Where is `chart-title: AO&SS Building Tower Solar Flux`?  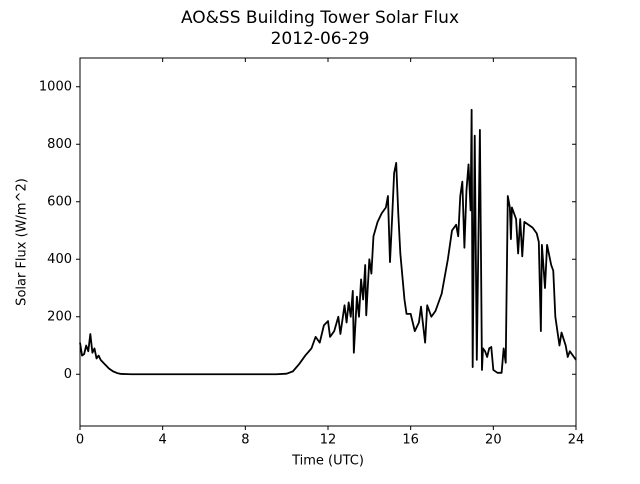
chart-title: AO&SS Building Tower Solar Flux is located at coordinates (320, 18).